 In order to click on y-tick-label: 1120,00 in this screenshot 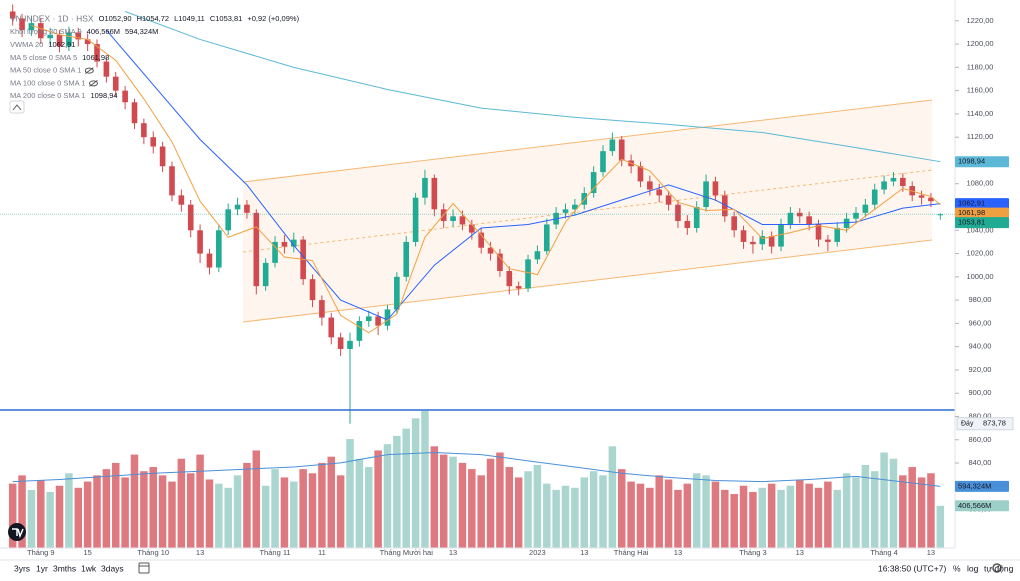, I will do `click(980, 136)`.